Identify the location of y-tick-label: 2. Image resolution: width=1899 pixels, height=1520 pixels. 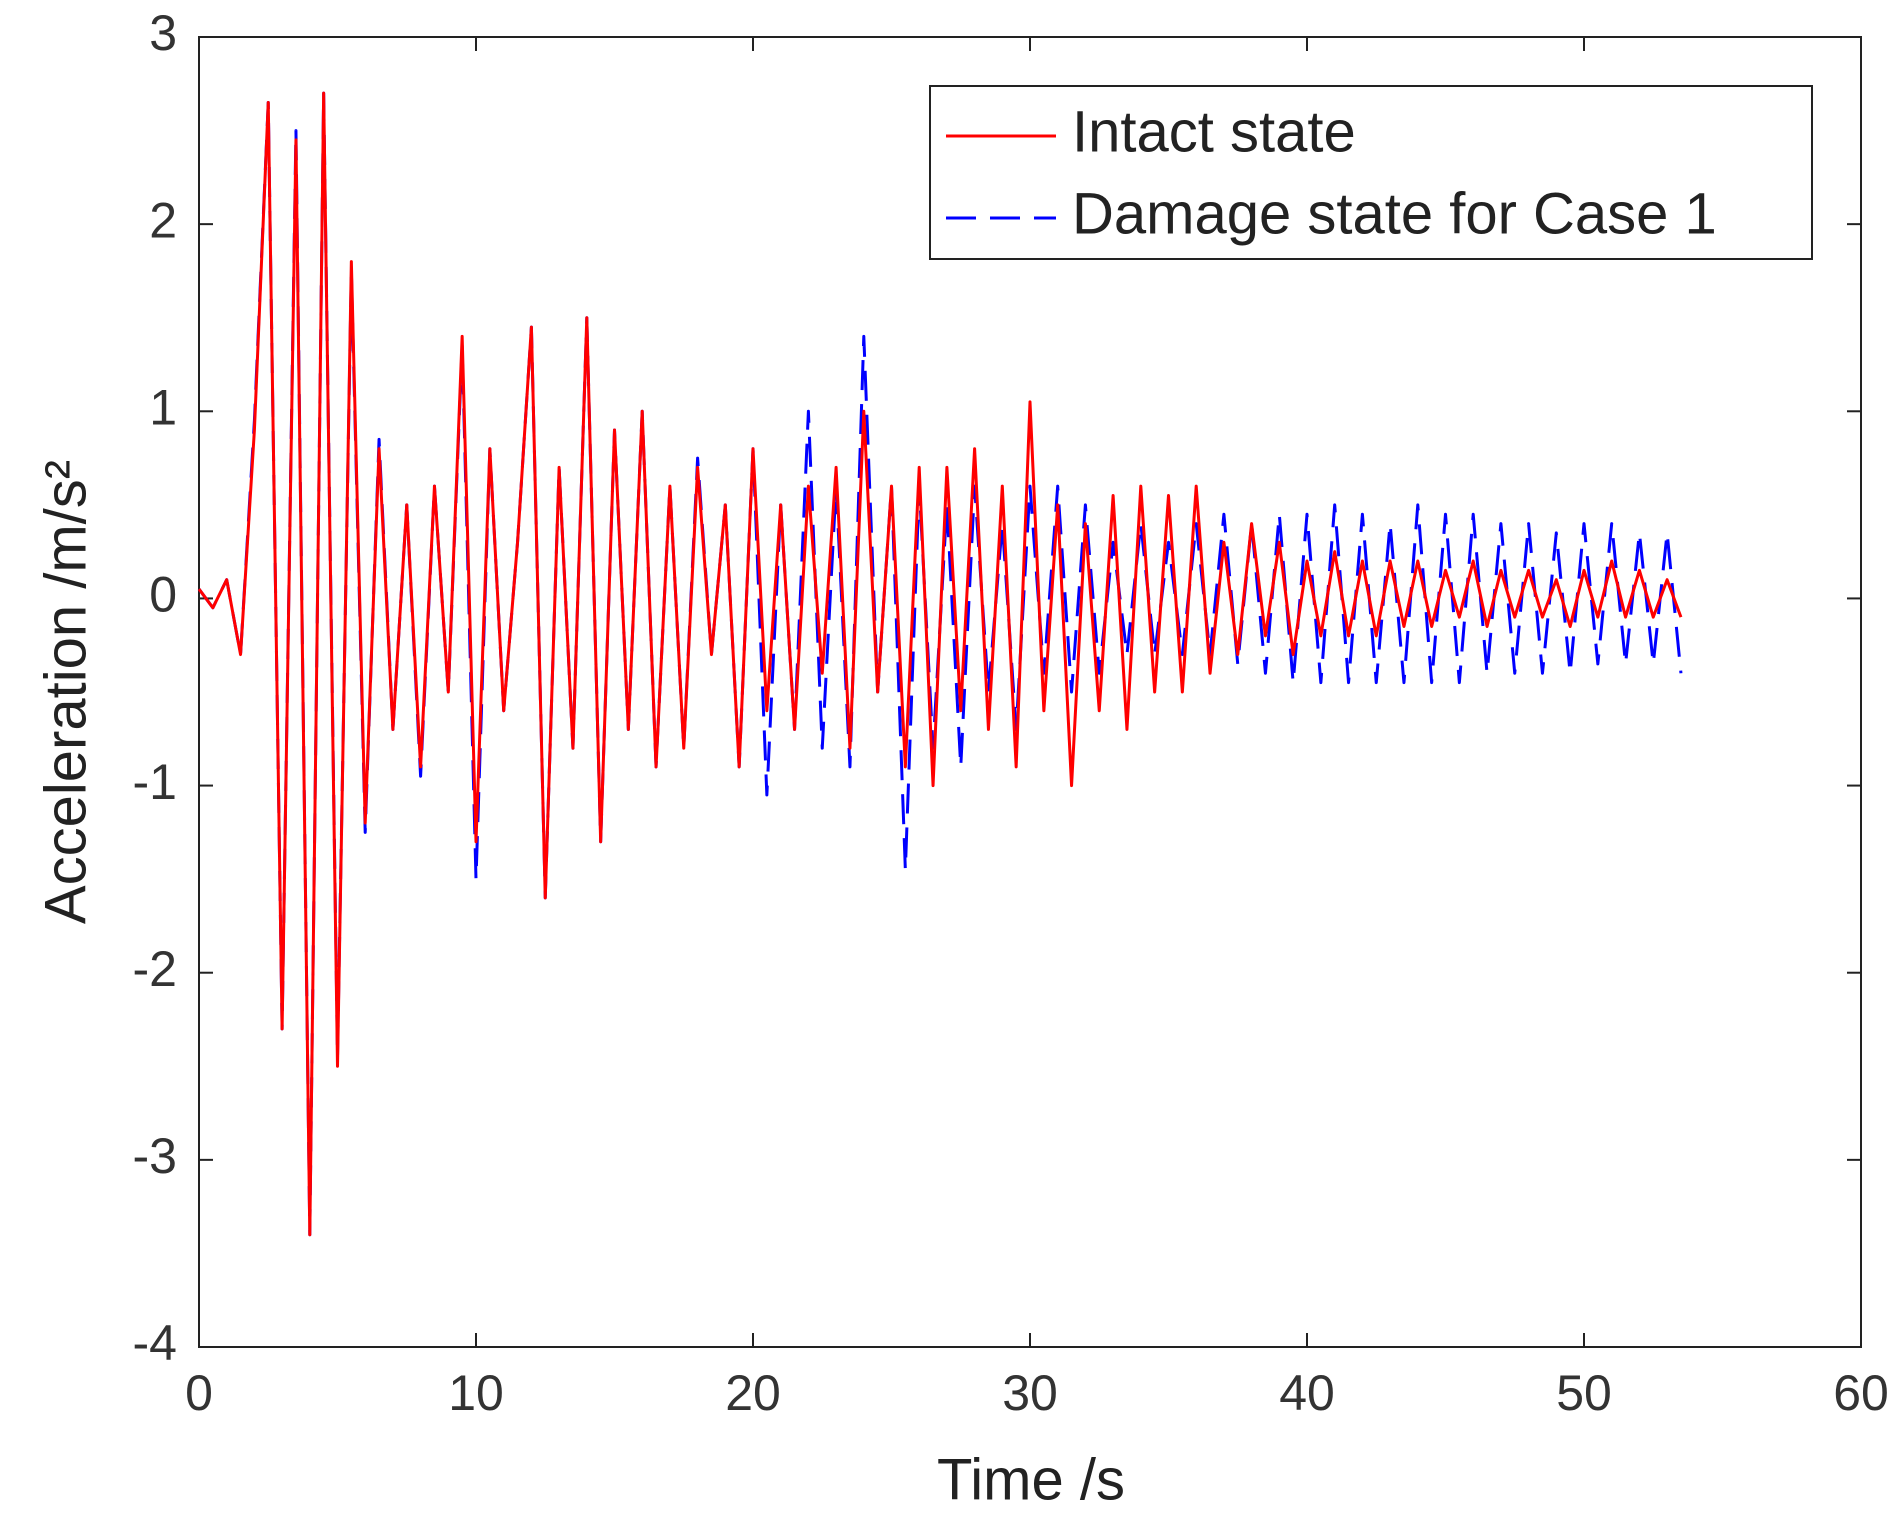
(163, 220).